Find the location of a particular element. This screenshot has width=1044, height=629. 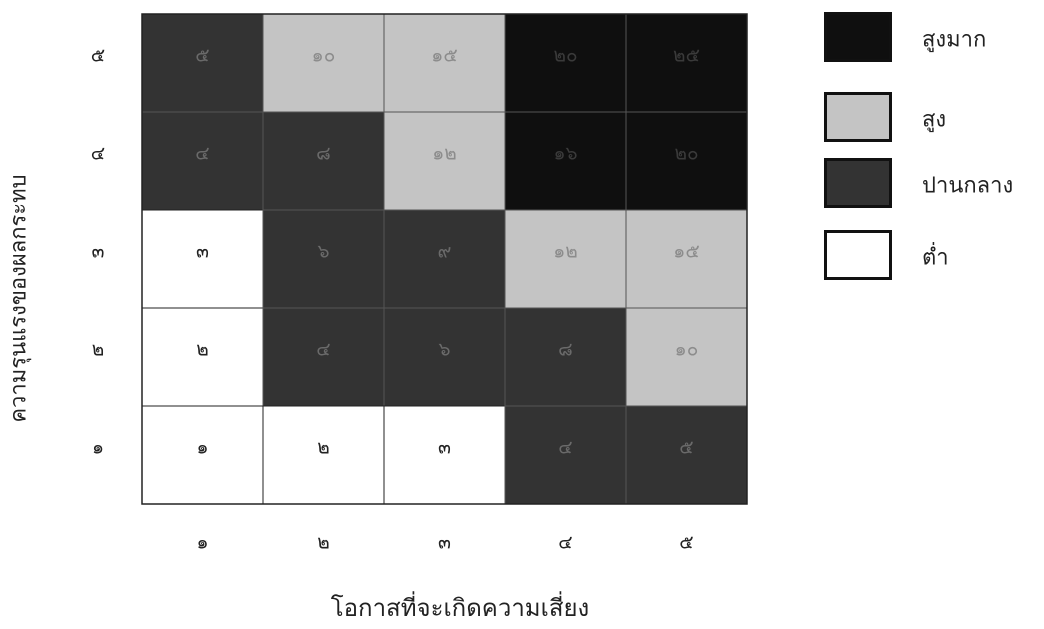

matrix-cell-value: ๑ is located at coordinates (202, 448).